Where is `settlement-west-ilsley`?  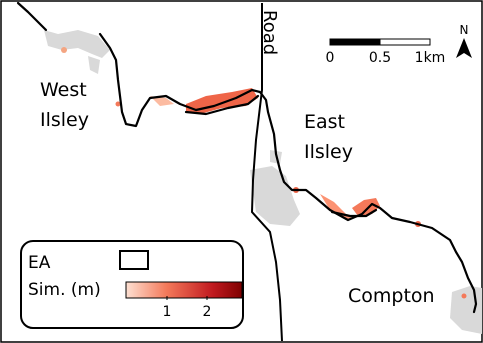 settlement-west-ilsley is located at coordinates (77, 44).